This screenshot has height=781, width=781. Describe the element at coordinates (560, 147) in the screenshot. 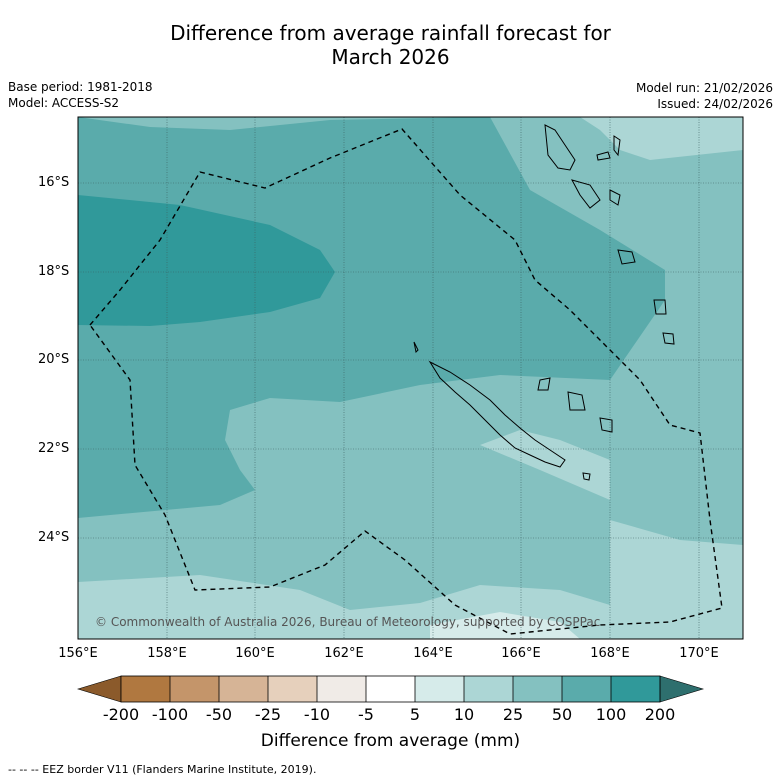

I see `island-espiritu-santo` at that location.